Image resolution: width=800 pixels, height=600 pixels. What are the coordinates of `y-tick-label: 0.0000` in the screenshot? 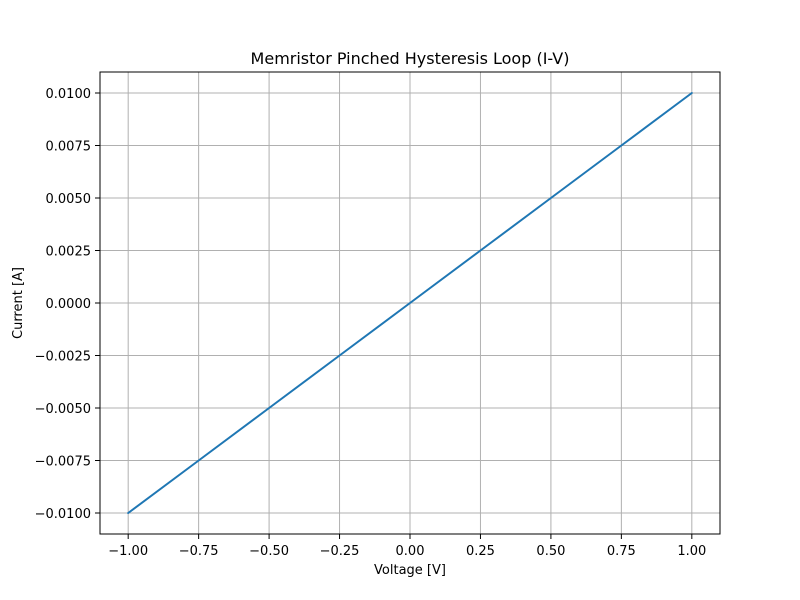 It's located at (69, 304).